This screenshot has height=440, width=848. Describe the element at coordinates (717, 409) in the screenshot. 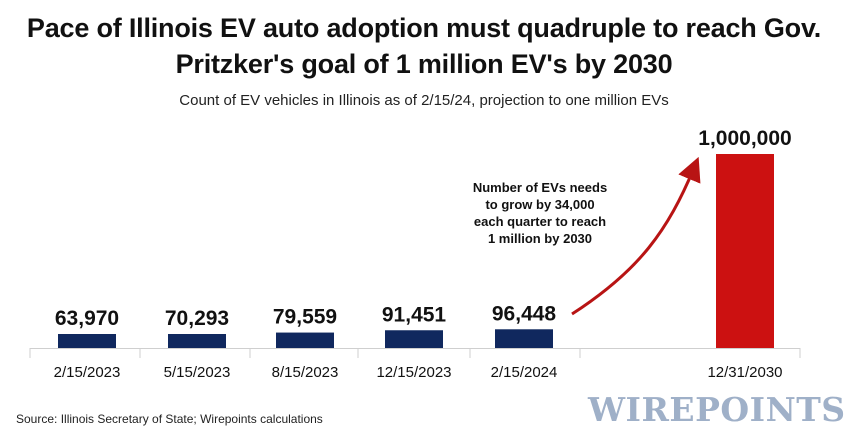

I see `wirepoints-logo: WIREPOINTS` at that location.